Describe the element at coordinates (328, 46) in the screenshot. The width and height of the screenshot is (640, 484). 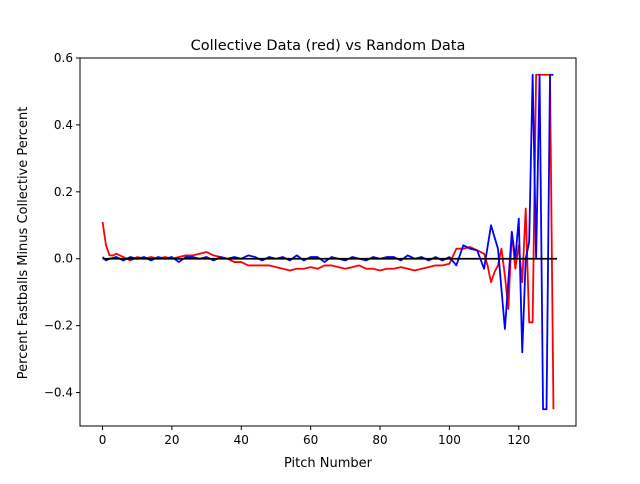
I see `chart-title: Collective Data (red) vs Random Data` at that location.